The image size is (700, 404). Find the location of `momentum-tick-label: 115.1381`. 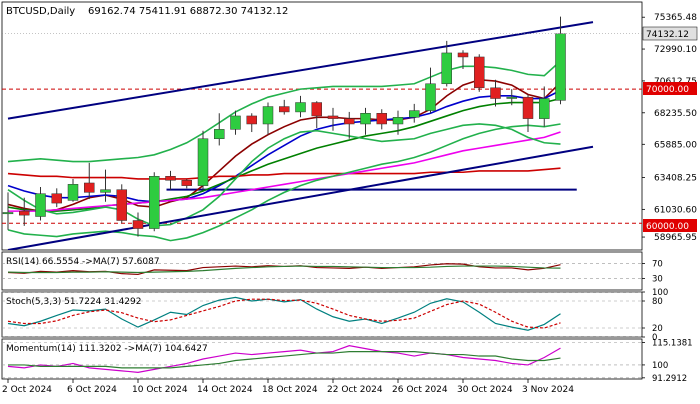

momentum-tick-label: 115.1381 is located at coordinates (672, 343).